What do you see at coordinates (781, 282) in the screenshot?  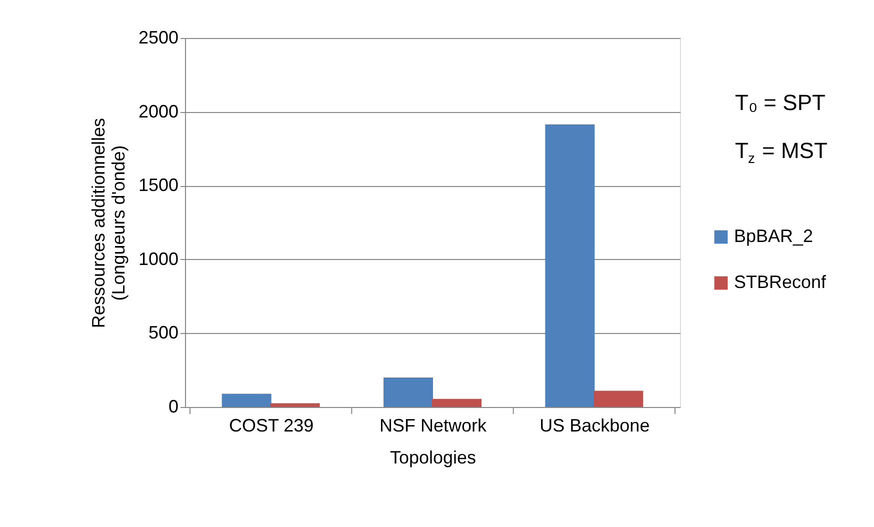 I see `legend-label: STBReconf` at bounding box center [781, 282].